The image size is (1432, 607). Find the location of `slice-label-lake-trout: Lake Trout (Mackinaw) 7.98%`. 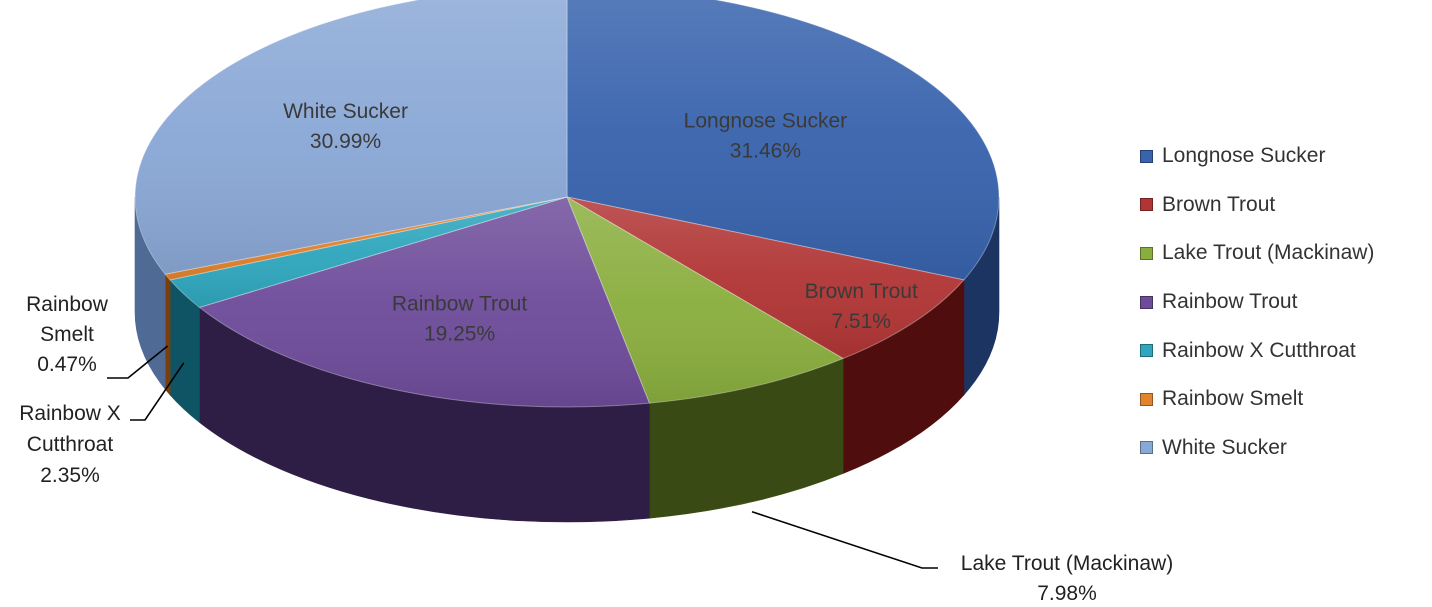

slice-label-lake-trout: Lake Trout (Mackinaw) 7.98% is located at coordinates (1067, 578).